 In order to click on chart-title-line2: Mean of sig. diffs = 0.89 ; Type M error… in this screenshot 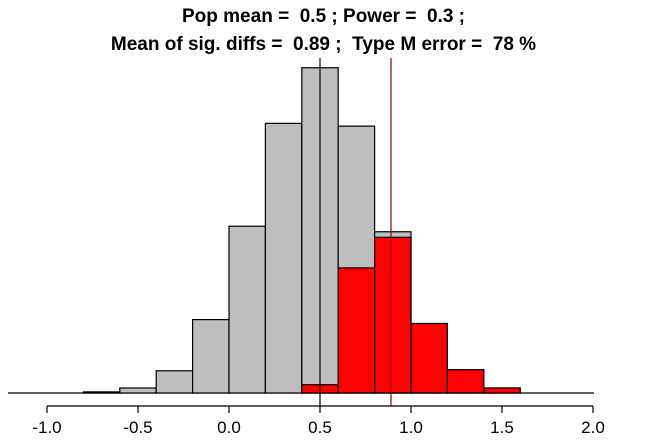, I will do `click(323, 44)`.